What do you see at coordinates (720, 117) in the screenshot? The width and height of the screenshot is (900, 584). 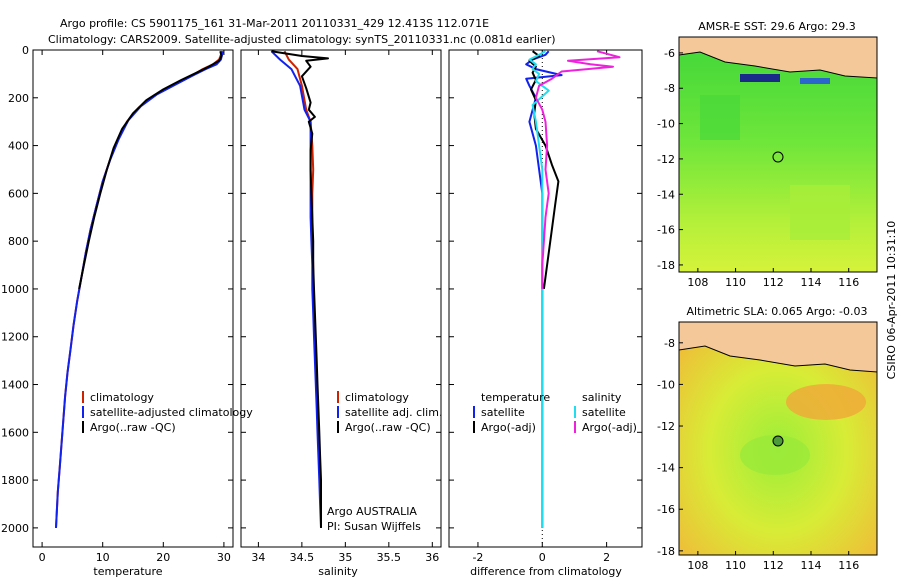 I see `sst-cool-patch` at bounding box center [720, 117].